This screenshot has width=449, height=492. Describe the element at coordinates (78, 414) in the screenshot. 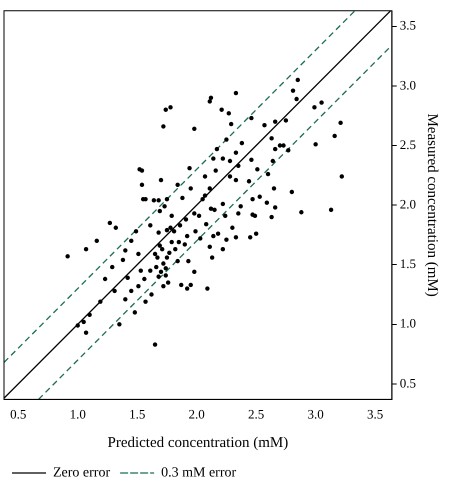

I see `x-tick-label: 1.0` at that location.